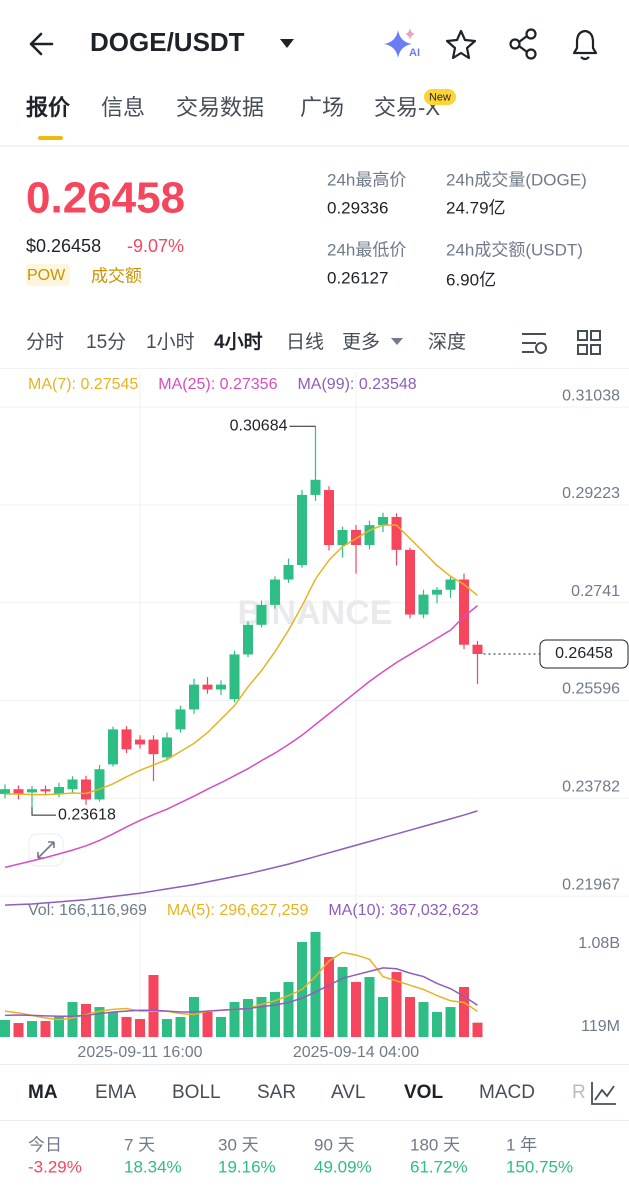 Image resolution: width=629 pixels, height=1199 pixels. I want to click on high-label: 0.30684, so click(259, 425).